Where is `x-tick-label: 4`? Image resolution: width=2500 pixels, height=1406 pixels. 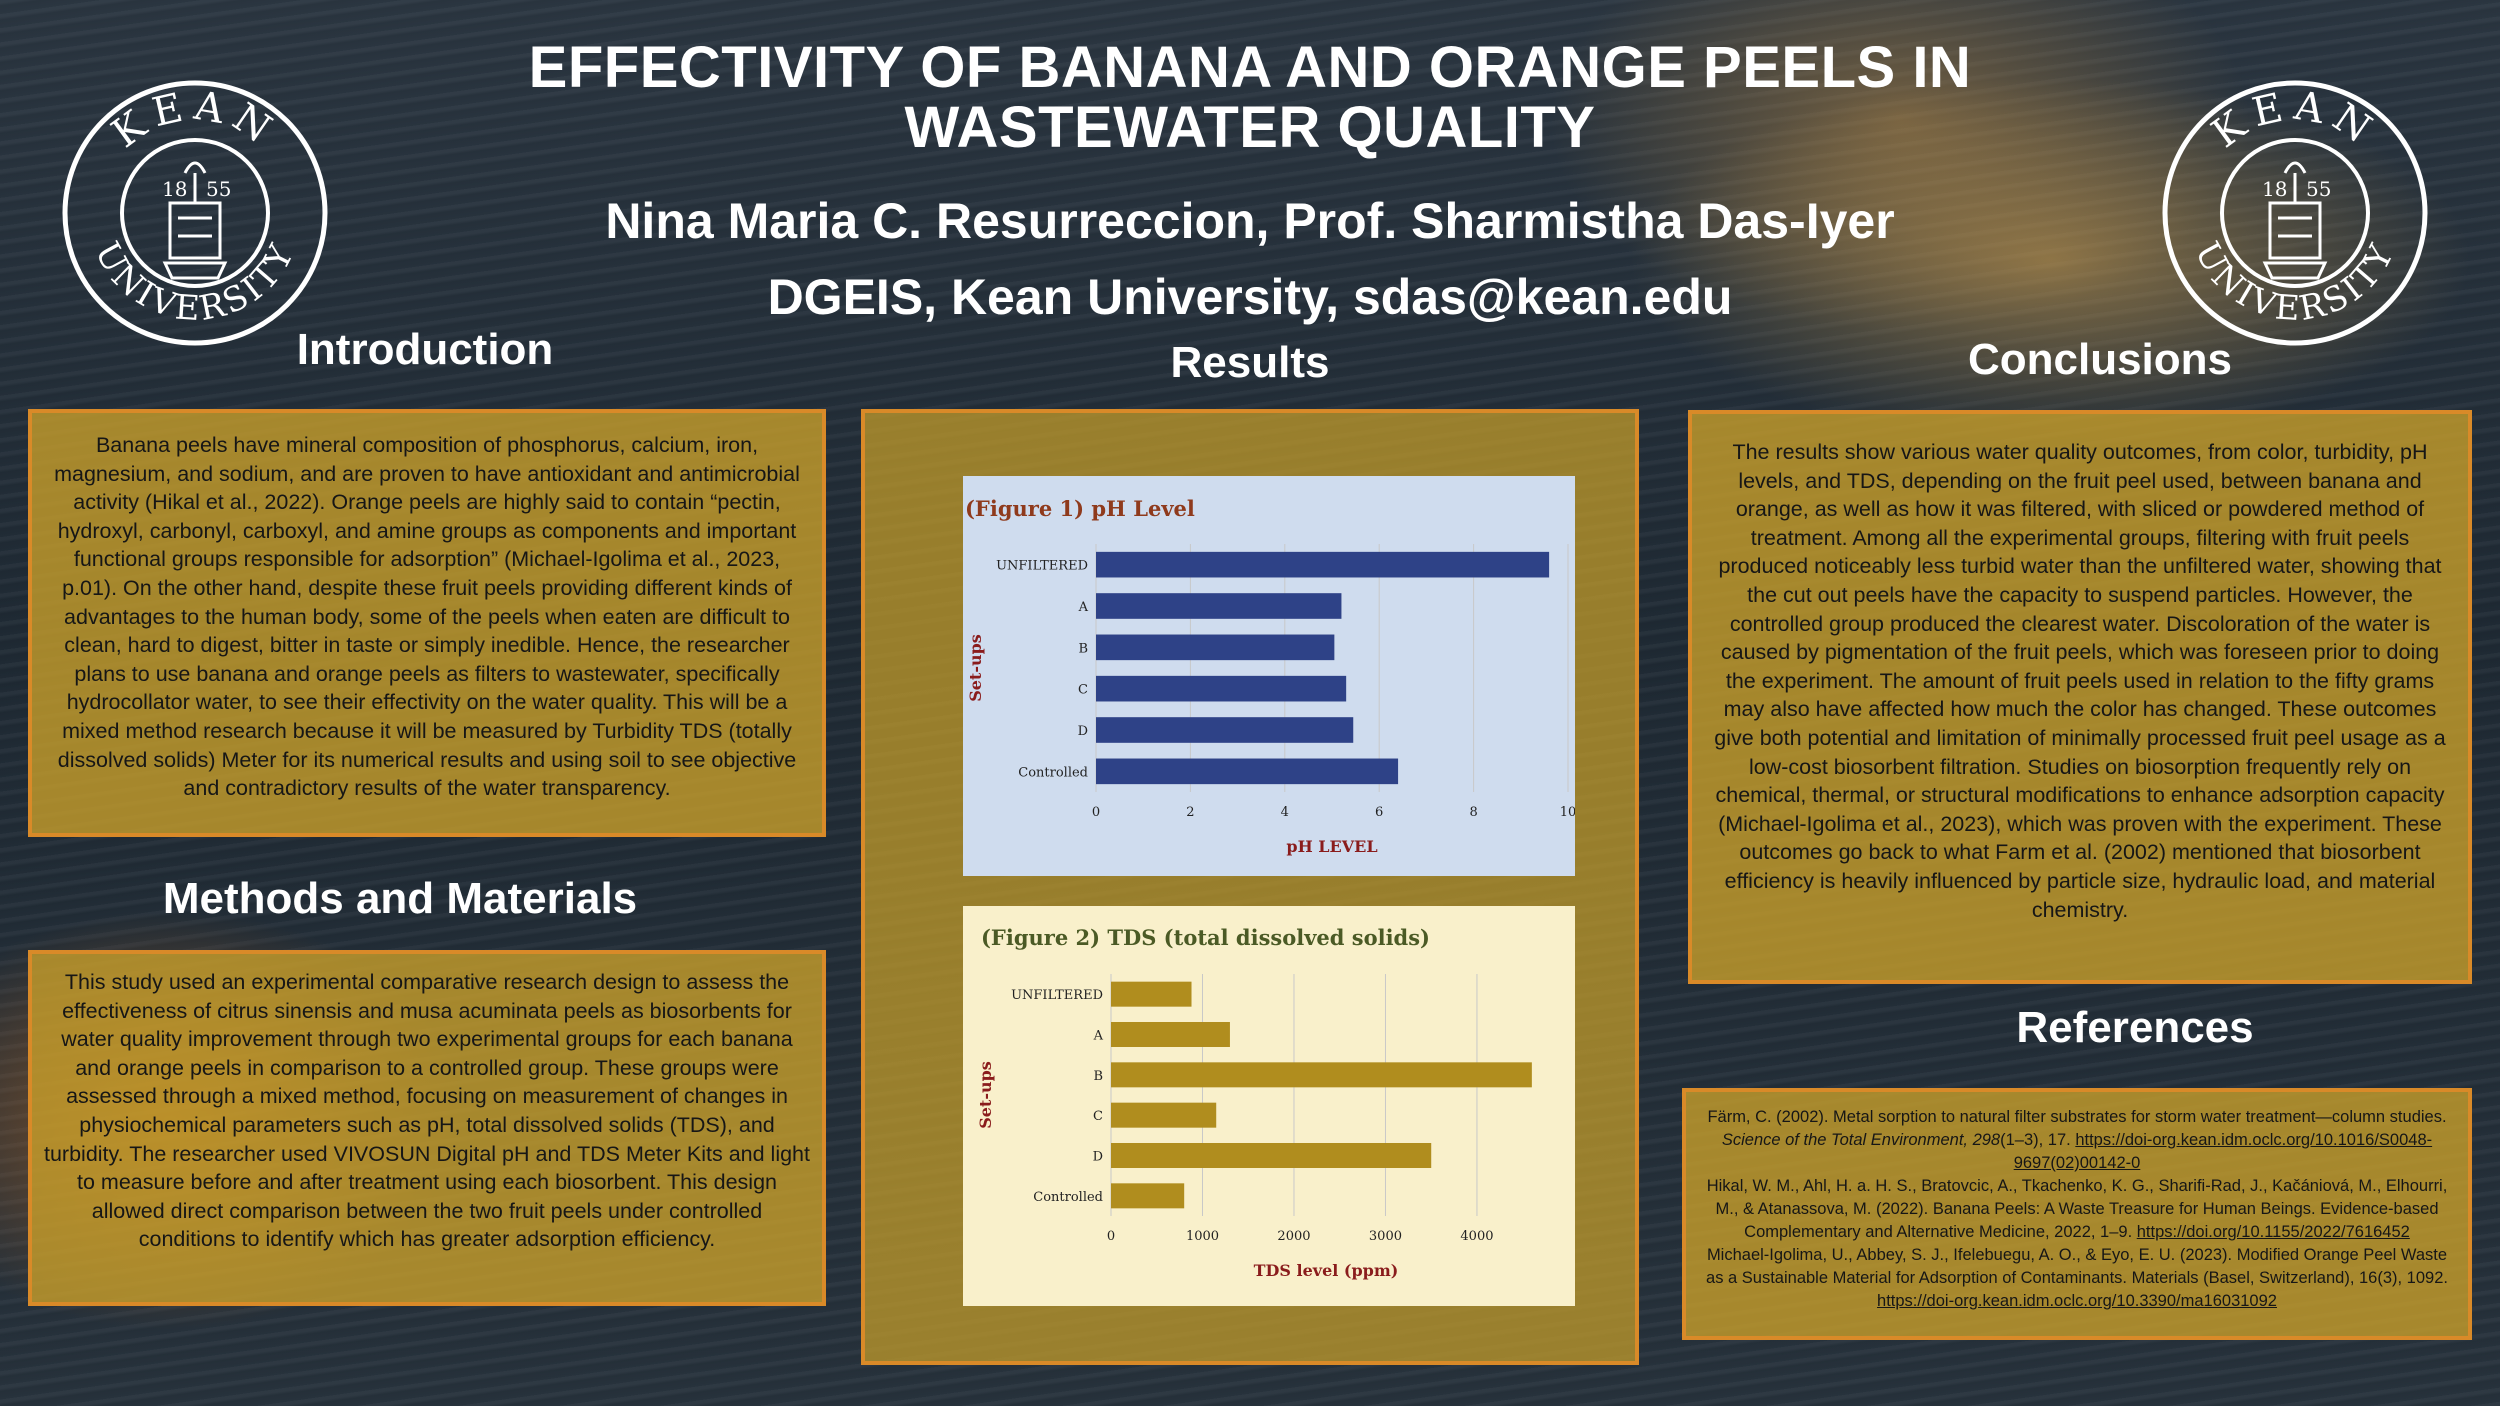
x-tick-label: 4 is located at coordinates (1285, 812).